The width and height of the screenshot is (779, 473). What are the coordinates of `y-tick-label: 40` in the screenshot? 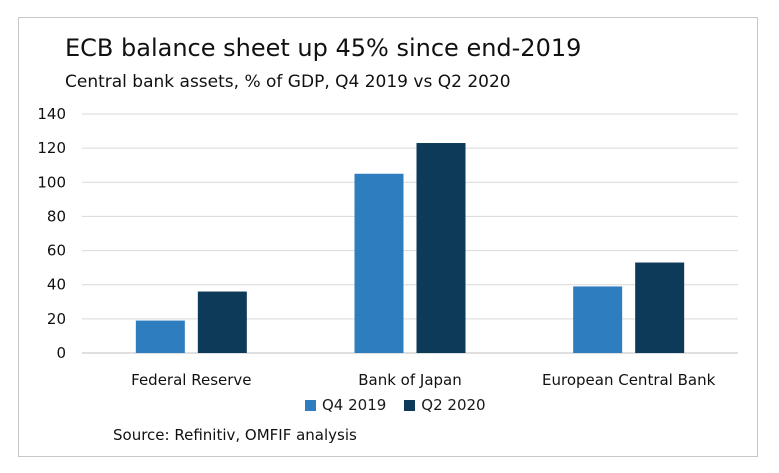 It's located at (56, 285).